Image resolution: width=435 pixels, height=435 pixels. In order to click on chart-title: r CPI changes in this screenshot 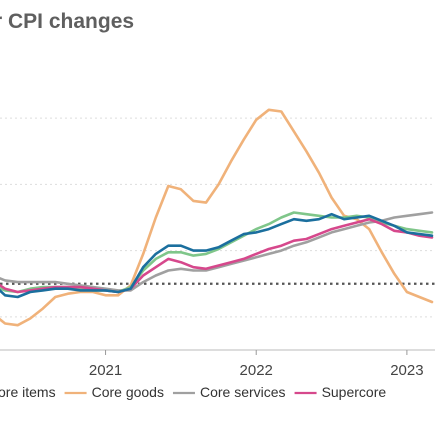, I will do `click(67, 21)`.